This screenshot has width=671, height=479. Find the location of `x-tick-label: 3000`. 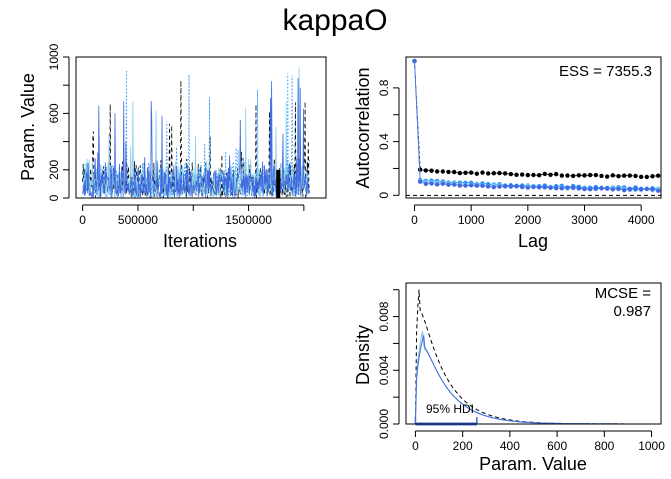

x-tick-label: 3000 is located at coordinates (584, 220).